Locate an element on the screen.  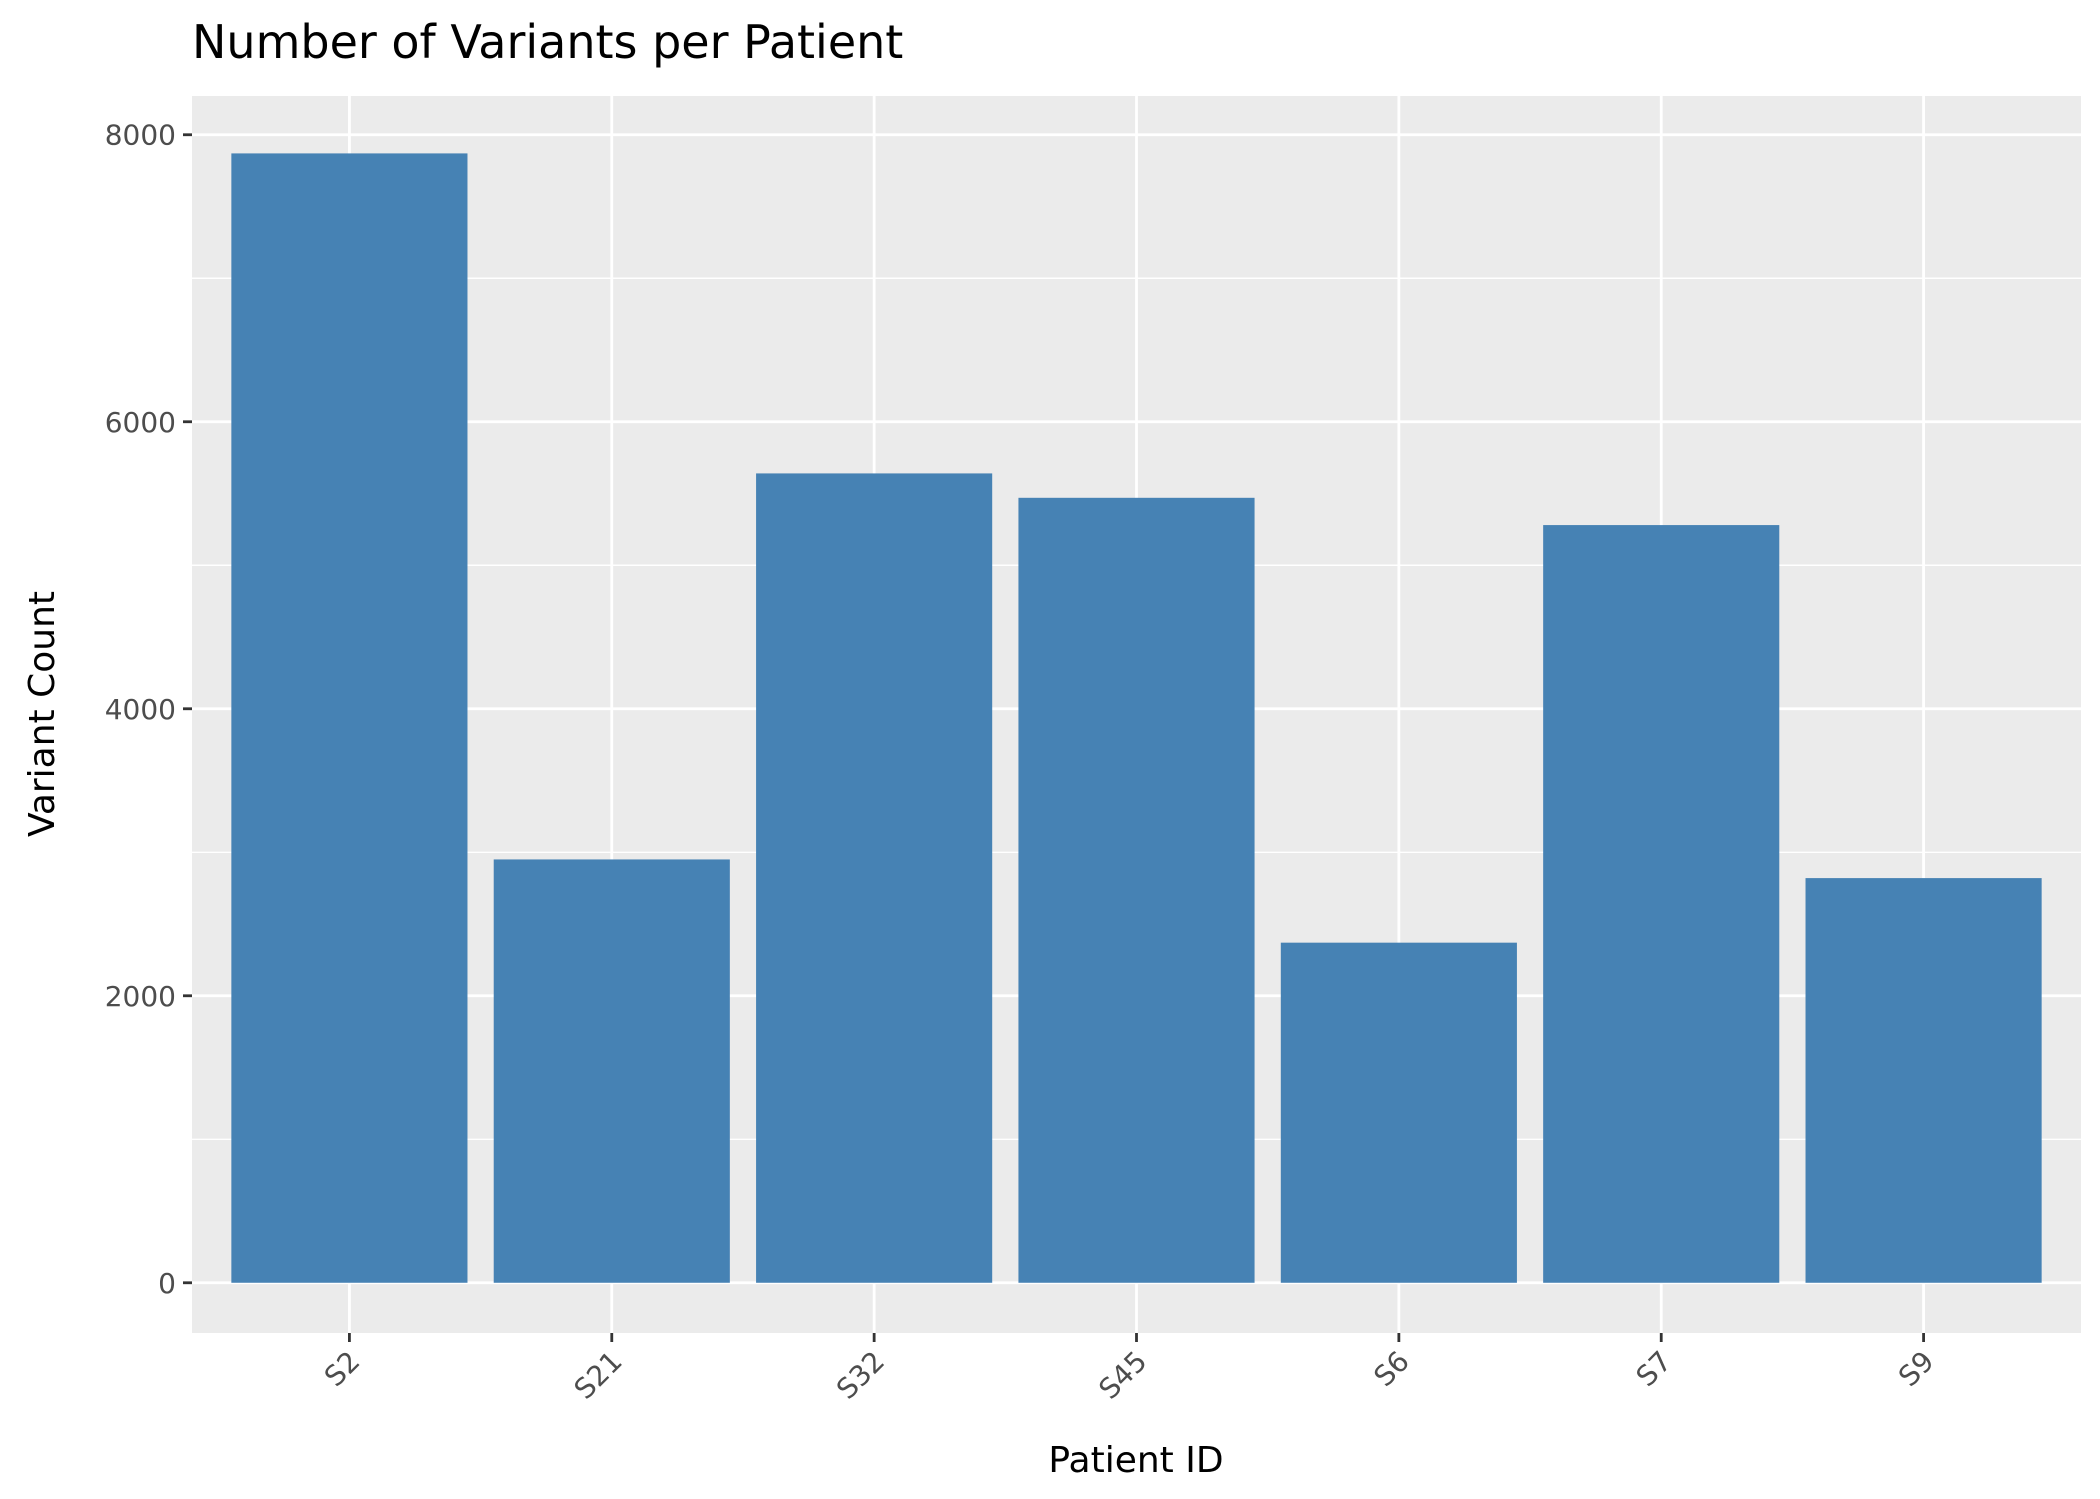
y-tick-label: 0 is located at coordinates (167, 1283).